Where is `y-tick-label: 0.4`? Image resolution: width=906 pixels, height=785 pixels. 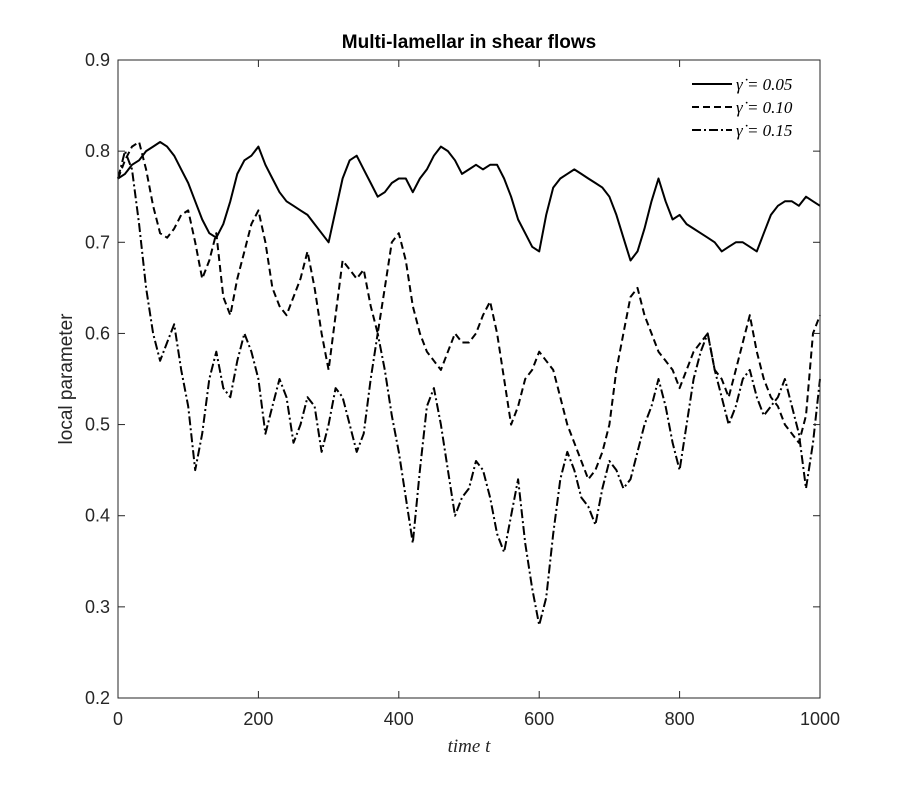
y-tick-label: 0.4 is located at coordinates (97, 516).